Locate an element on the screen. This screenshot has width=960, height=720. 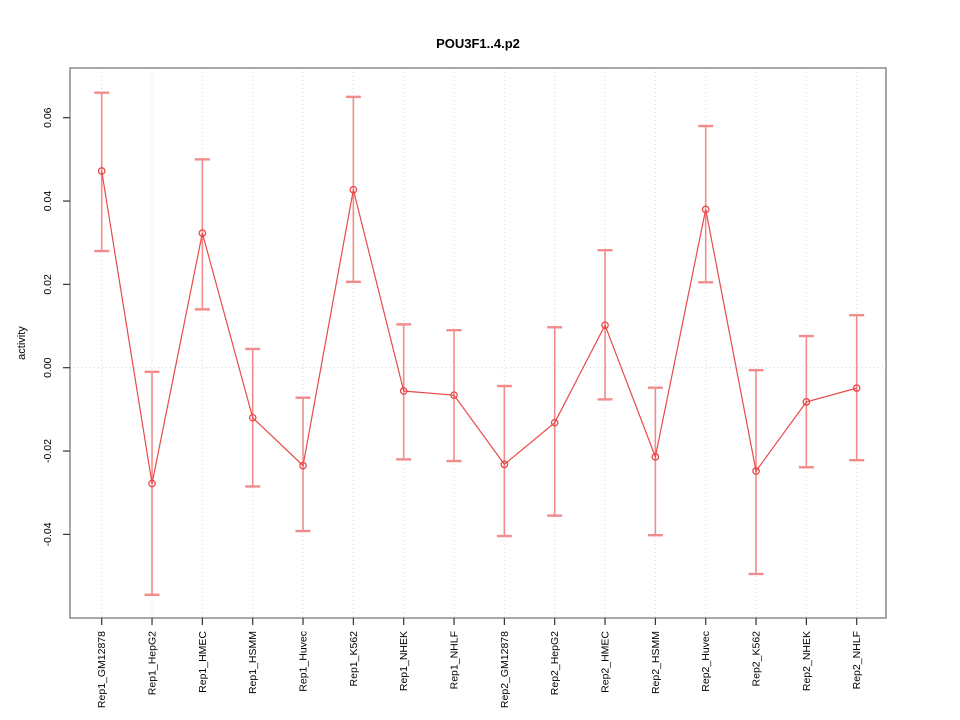
x-tick-label: Rep2_HepG2 is located at coordinates (555, 663).